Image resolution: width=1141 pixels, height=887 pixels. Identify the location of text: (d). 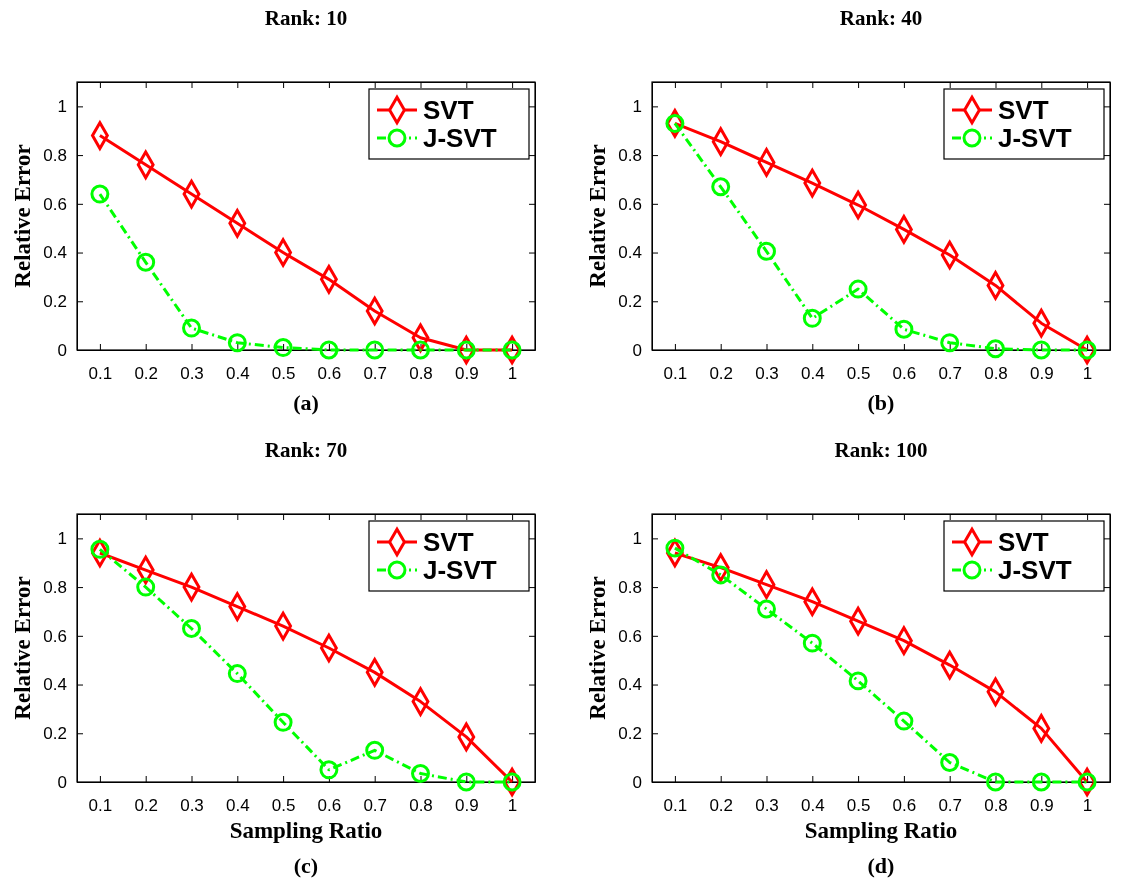
(881, 865).